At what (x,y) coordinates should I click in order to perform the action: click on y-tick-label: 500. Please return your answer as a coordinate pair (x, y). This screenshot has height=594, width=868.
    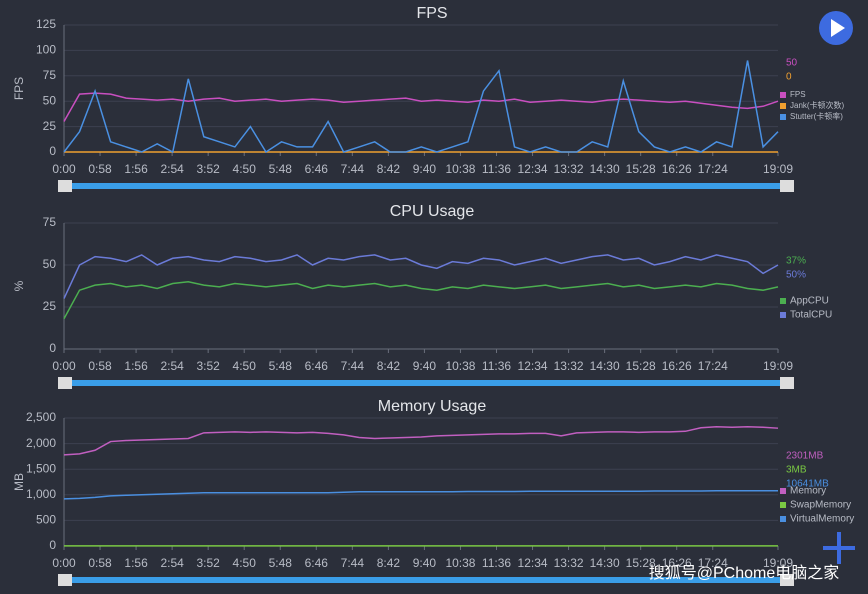
    Looking at the image, I should click on (46, 520).